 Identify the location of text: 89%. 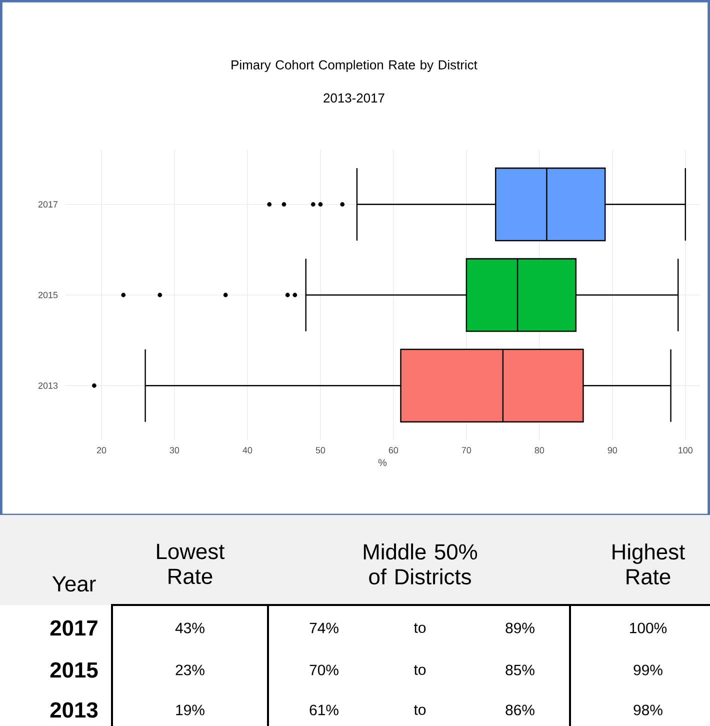
(520, 628).